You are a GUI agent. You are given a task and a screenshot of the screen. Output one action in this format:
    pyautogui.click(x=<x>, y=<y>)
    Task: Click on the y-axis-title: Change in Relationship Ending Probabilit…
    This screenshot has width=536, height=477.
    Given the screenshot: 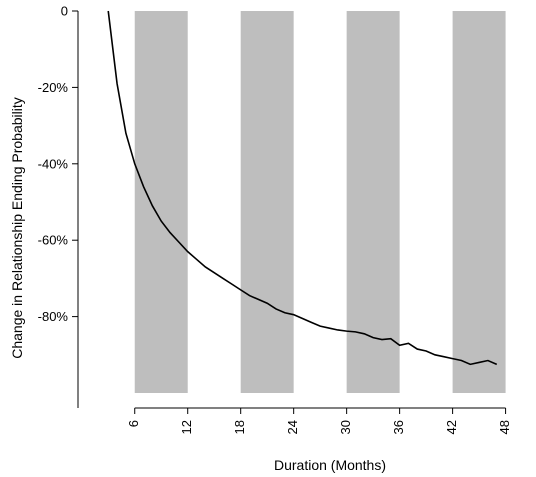 What is the action you would take?
    pyautogui.click(x=17, y=228)
    